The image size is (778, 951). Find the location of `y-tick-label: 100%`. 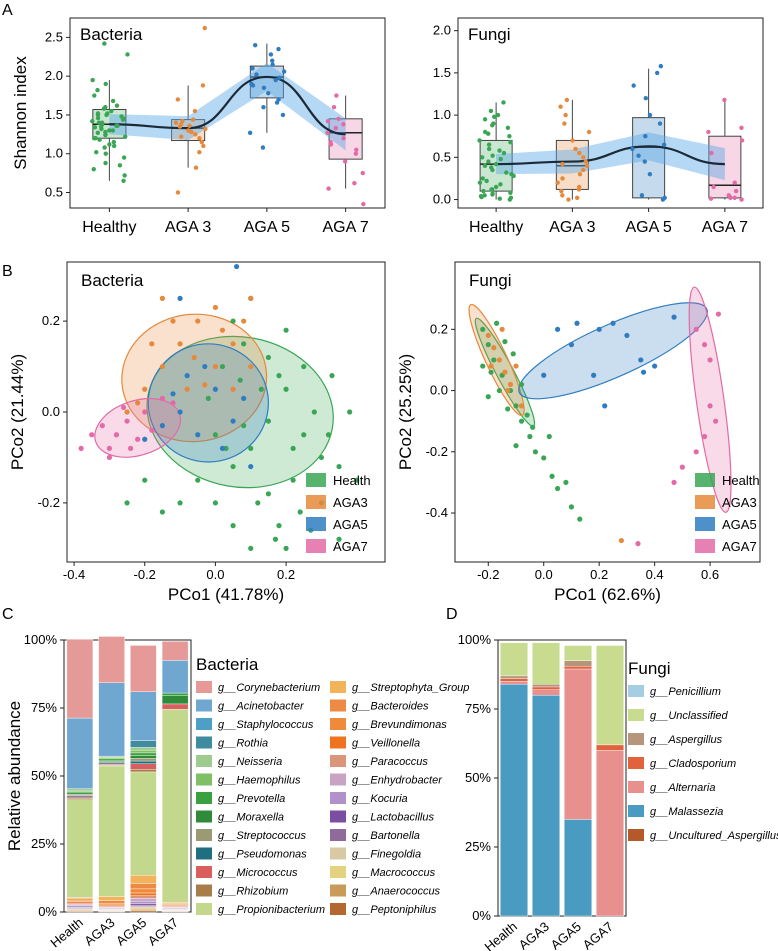

y-tick-label: 100% is located at coordinates (475, 639).